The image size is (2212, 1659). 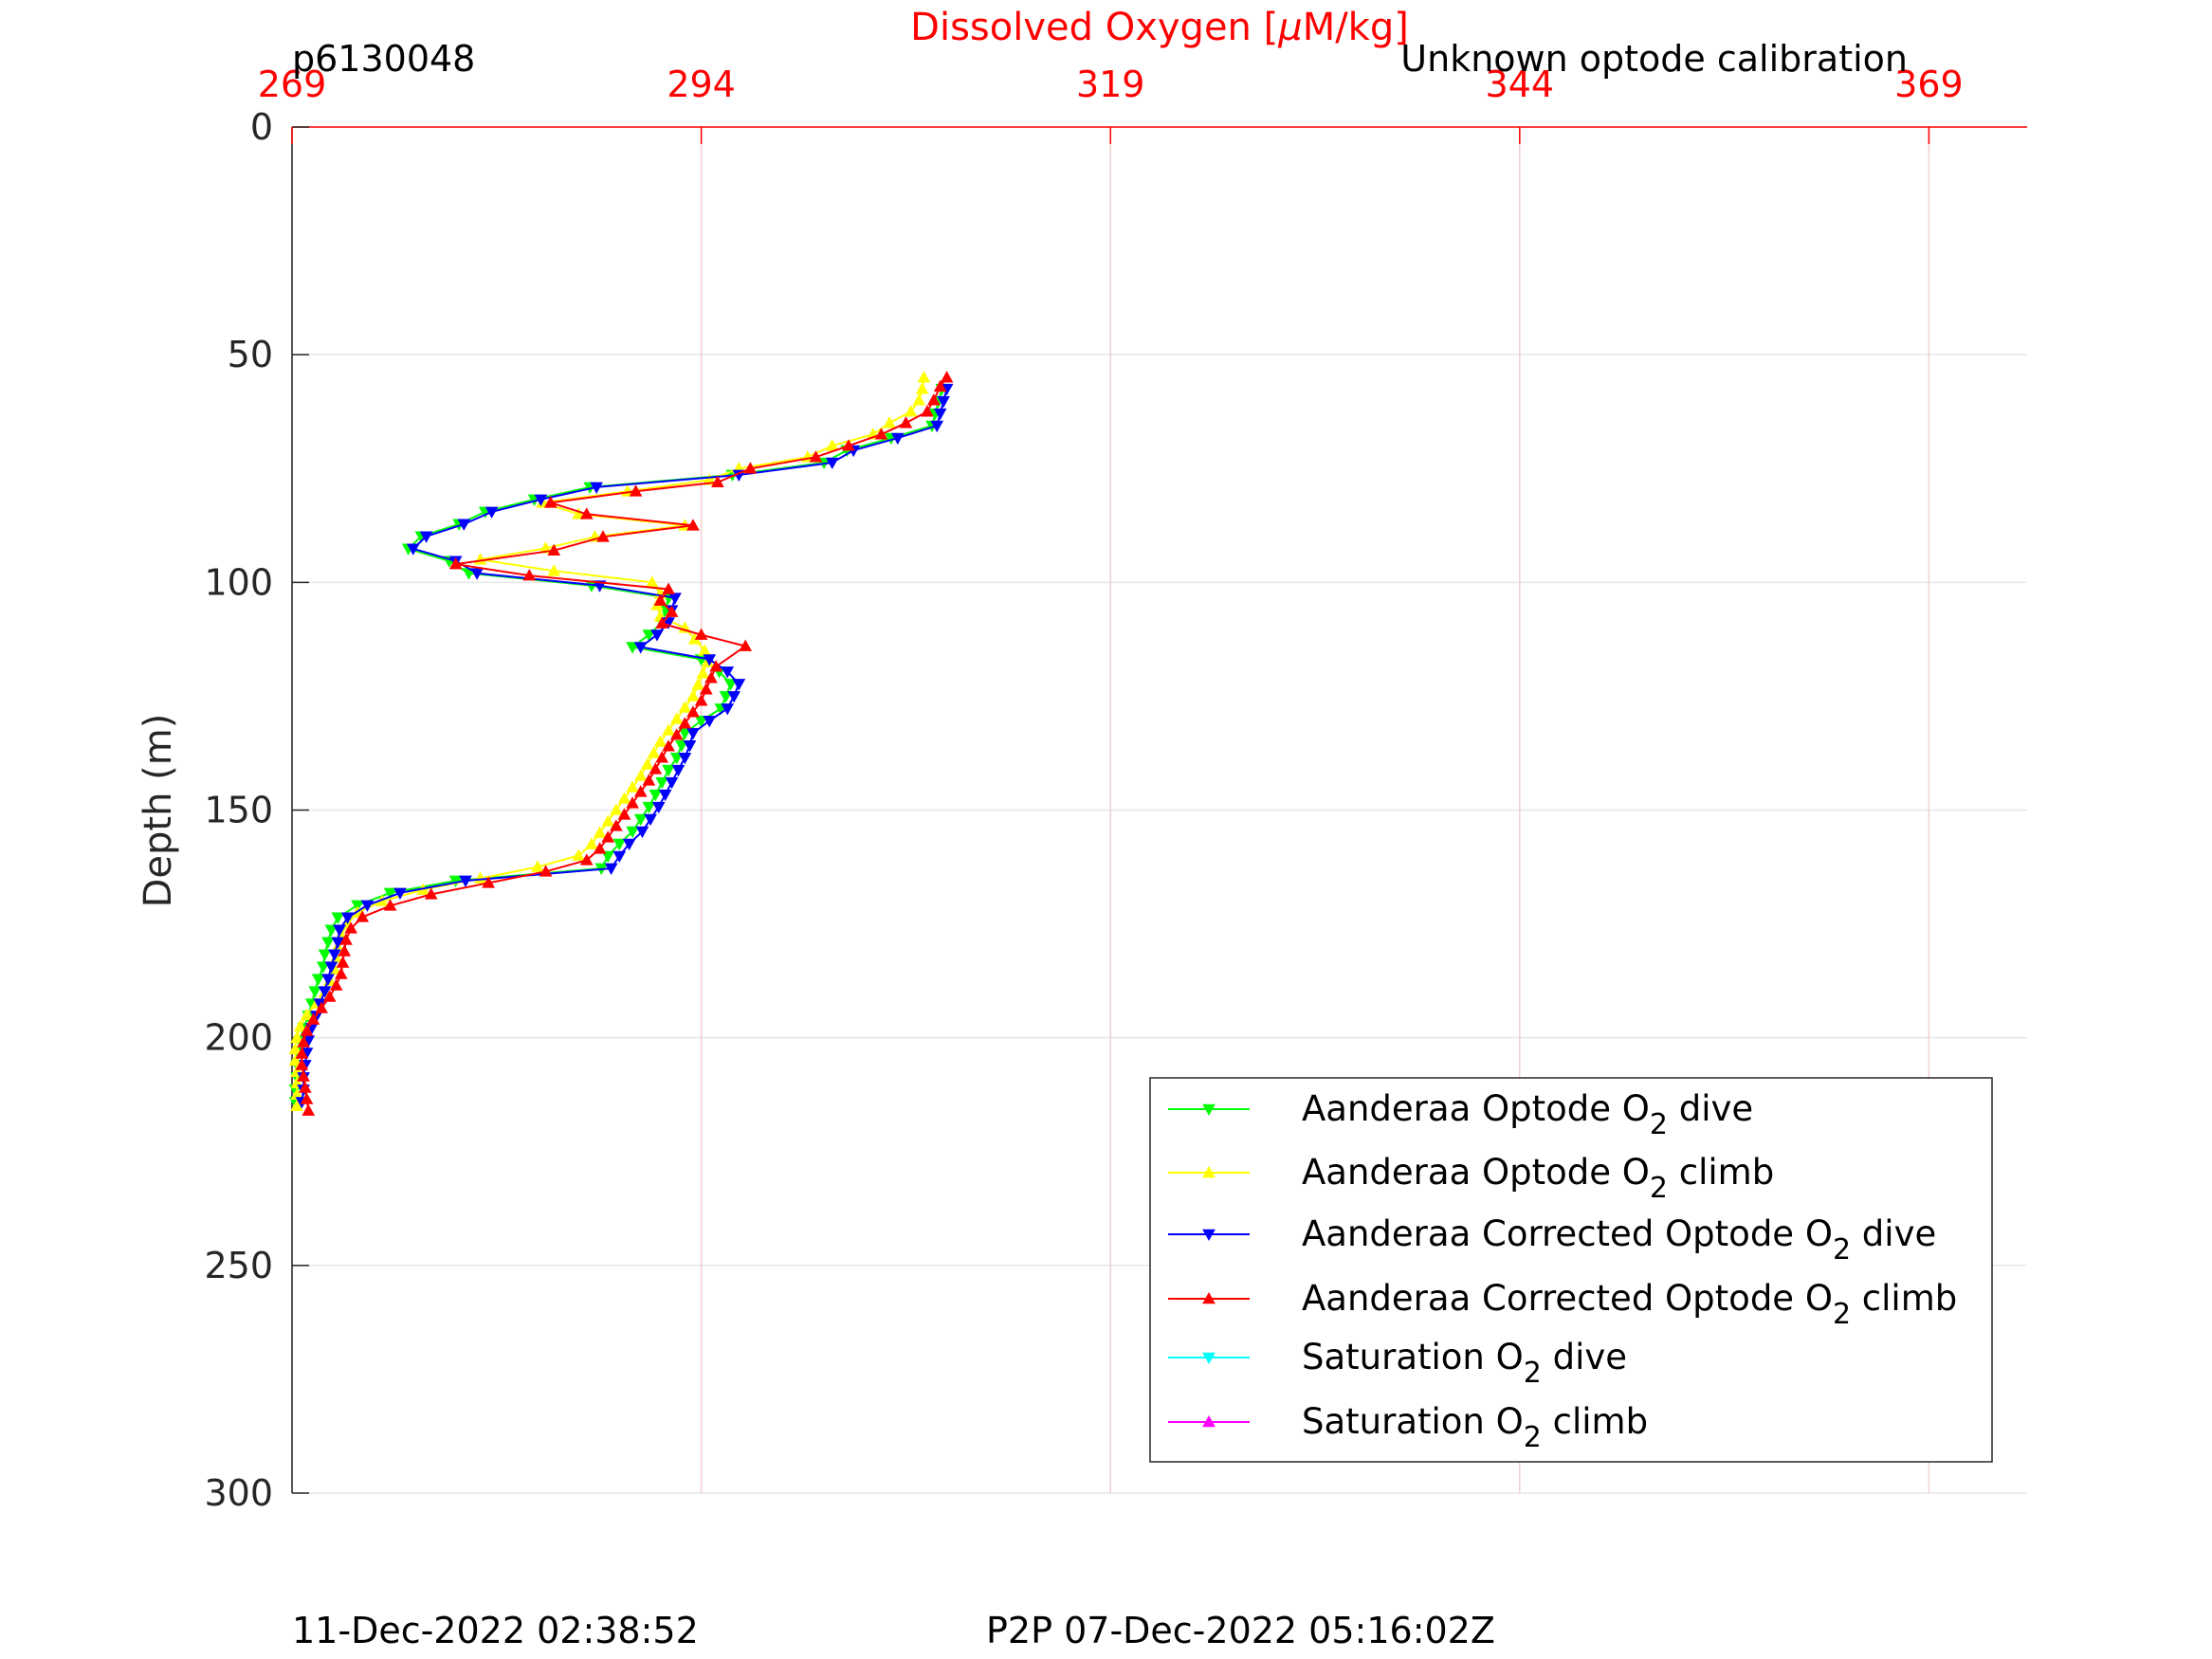 What do you see at coordinates (1397, 1363) in the screenshot?
I see `legend-item: Saturation O2 dive` at bounding box center [1397, 1363].